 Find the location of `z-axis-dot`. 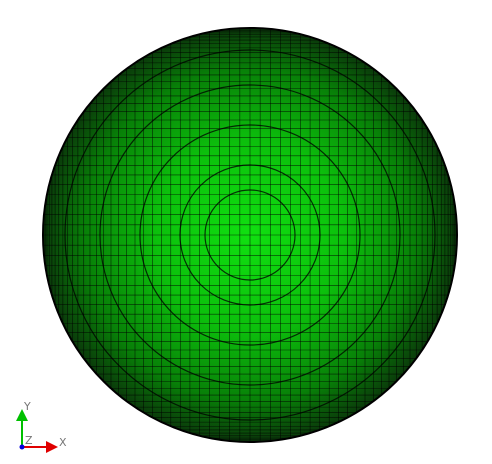

z-axis-dot is located at coordinates (22, 447).